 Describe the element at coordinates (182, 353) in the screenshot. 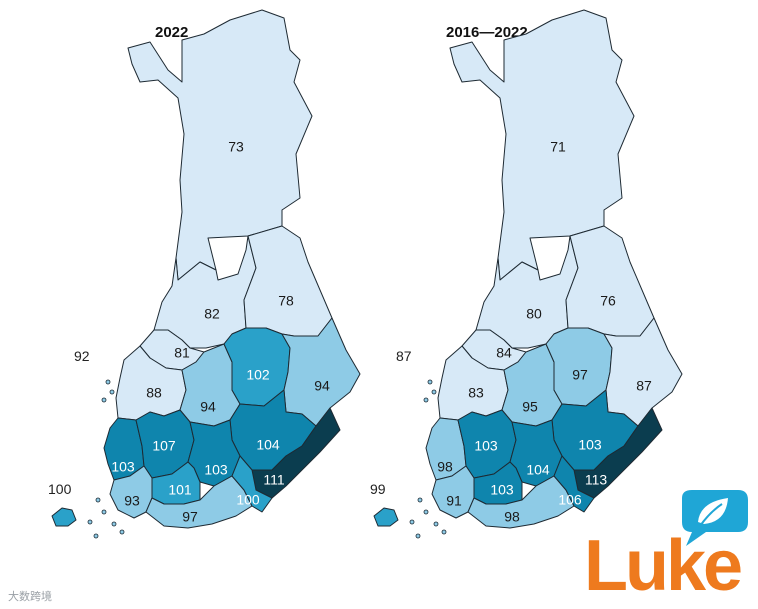

I see `value-label-central-ostrobothnia: 81` at that location.